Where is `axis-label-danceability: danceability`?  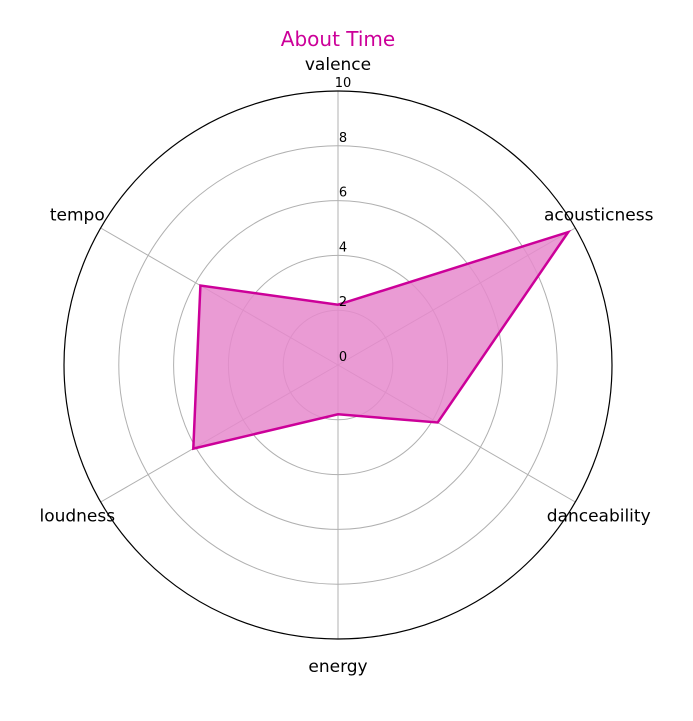
axis-label-danceability: danceability is located at coordinates (599, 517).